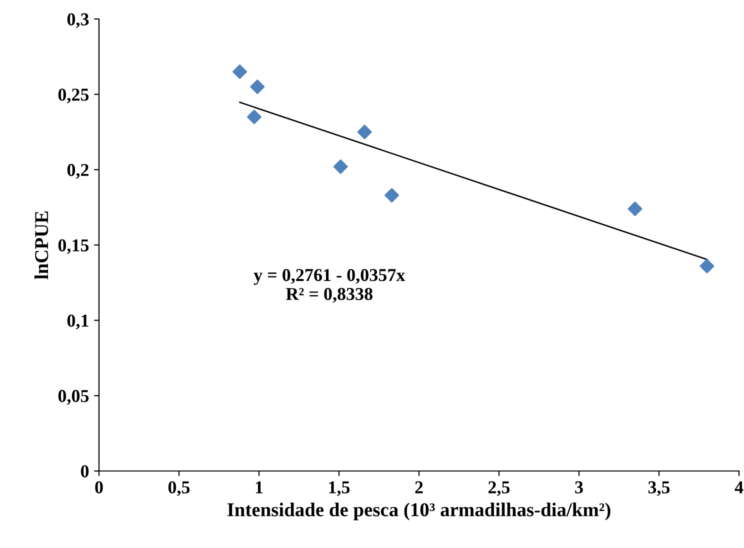 The height and width of the screenshot is (548, 744). Describe the element at coordinates (259, 487) in the screenshot. I see `x-tick-label: 1` at that location.